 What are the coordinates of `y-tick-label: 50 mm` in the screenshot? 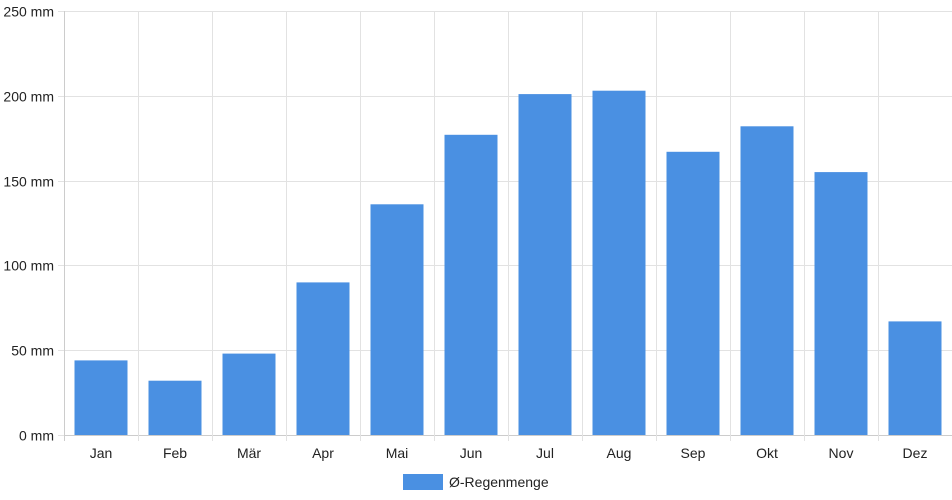 It's located at (32, 351).